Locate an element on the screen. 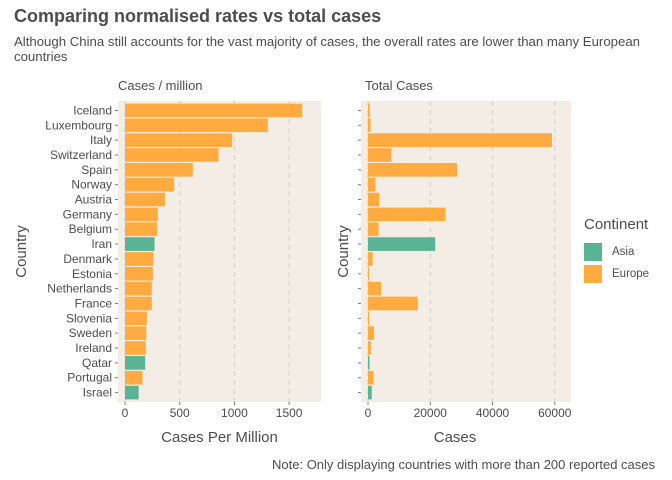  legend-title: Continent is located at coordinates (616, 224).